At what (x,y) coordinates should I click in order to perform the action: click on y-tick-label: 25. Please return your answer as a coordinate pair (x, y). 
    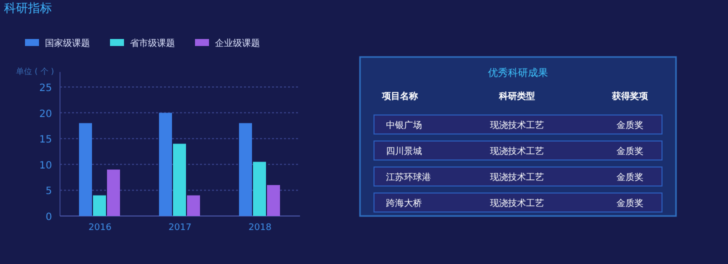
    Looking at the image, I should click on (45, 88).